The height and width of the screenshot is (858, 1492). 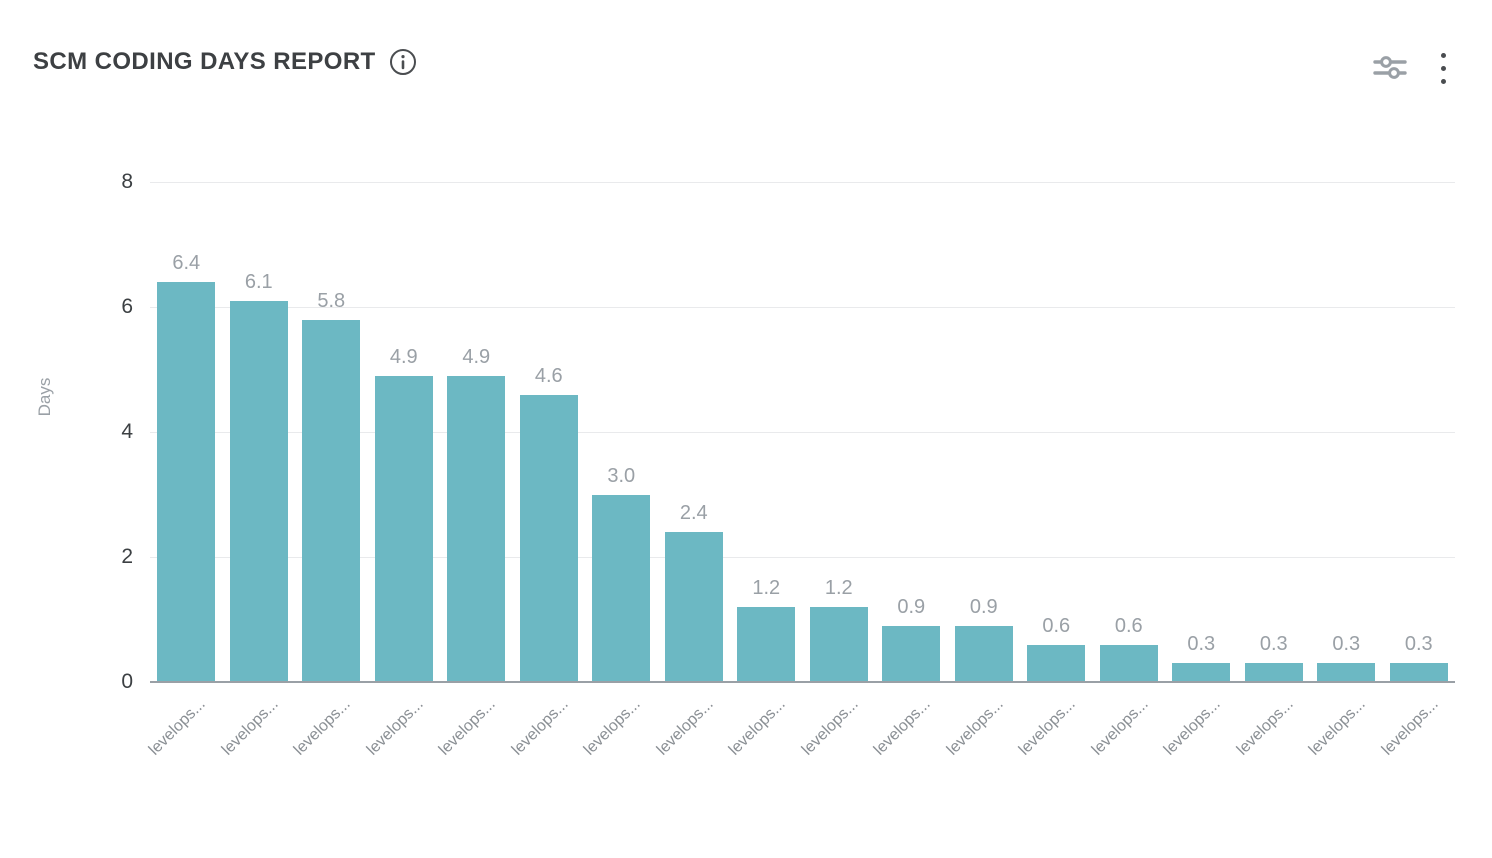 I want to click on bar-value-label: 6.4, so click(x=186, y=263).